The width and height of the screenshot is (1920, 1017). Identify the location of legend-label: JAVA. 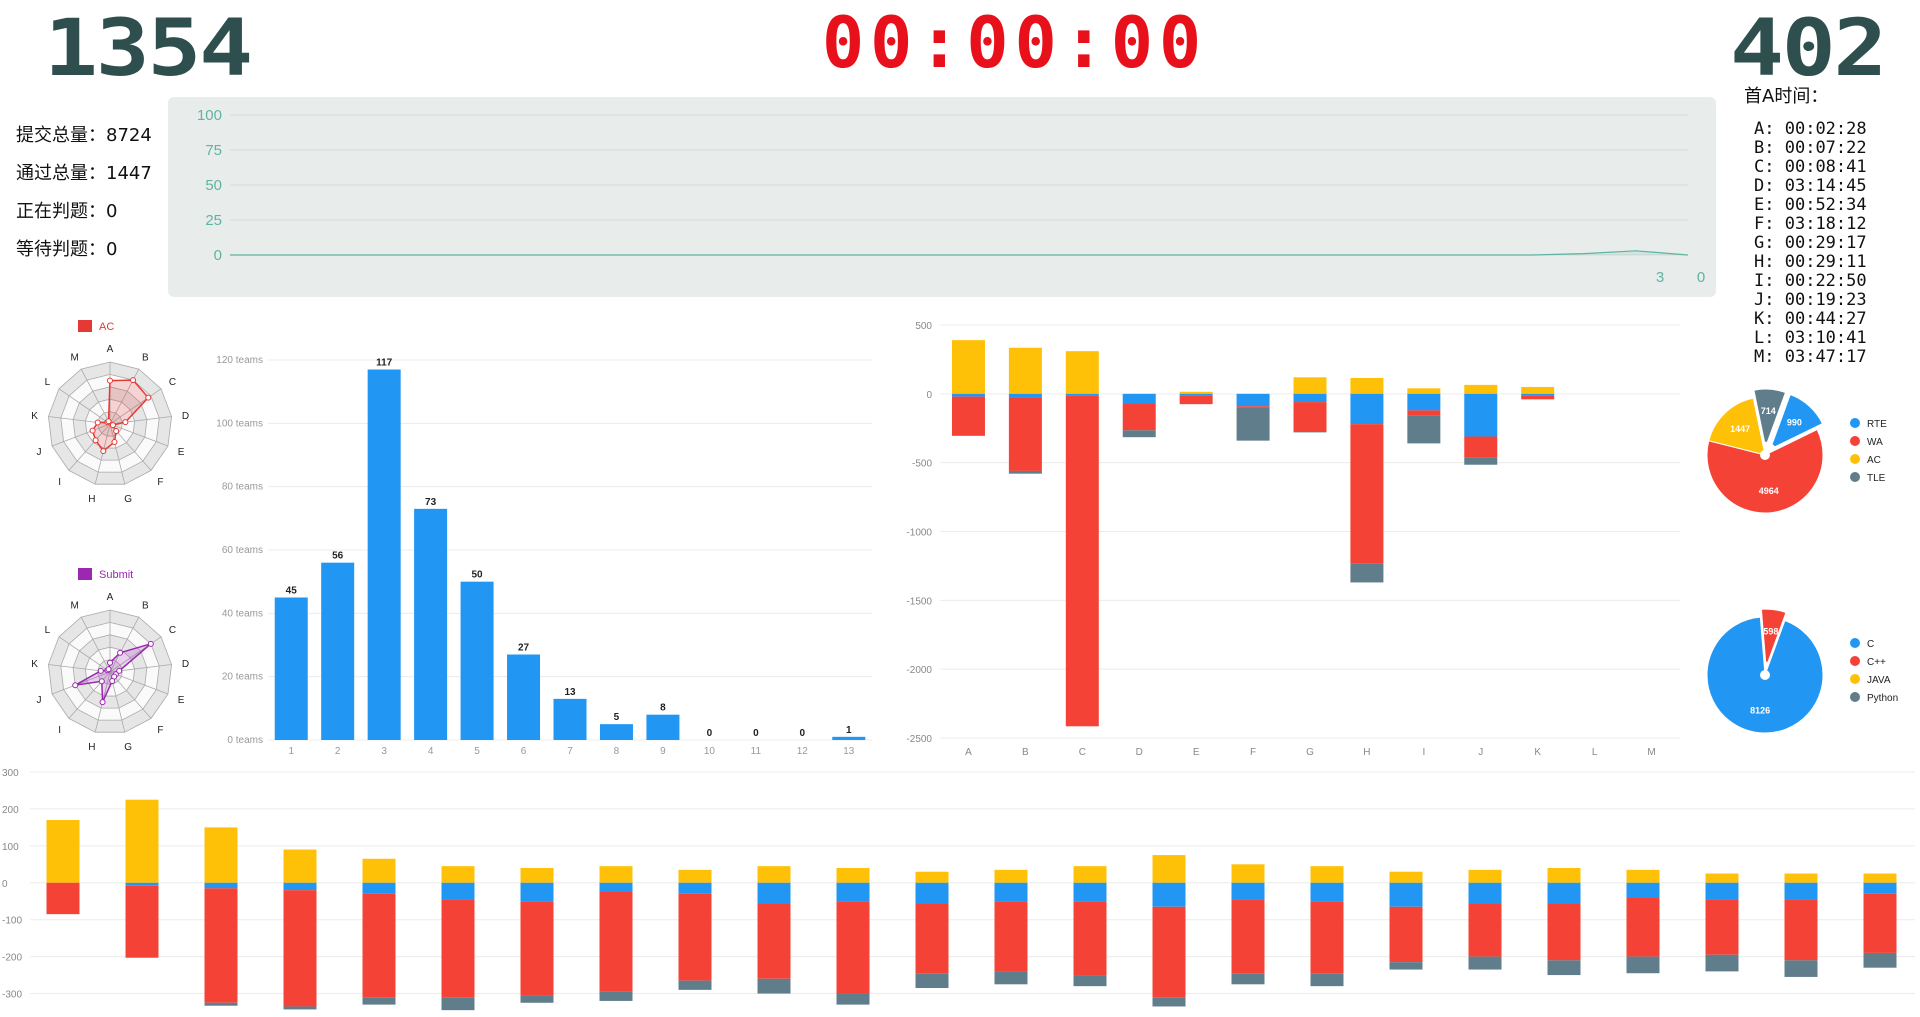
(1879, 680).